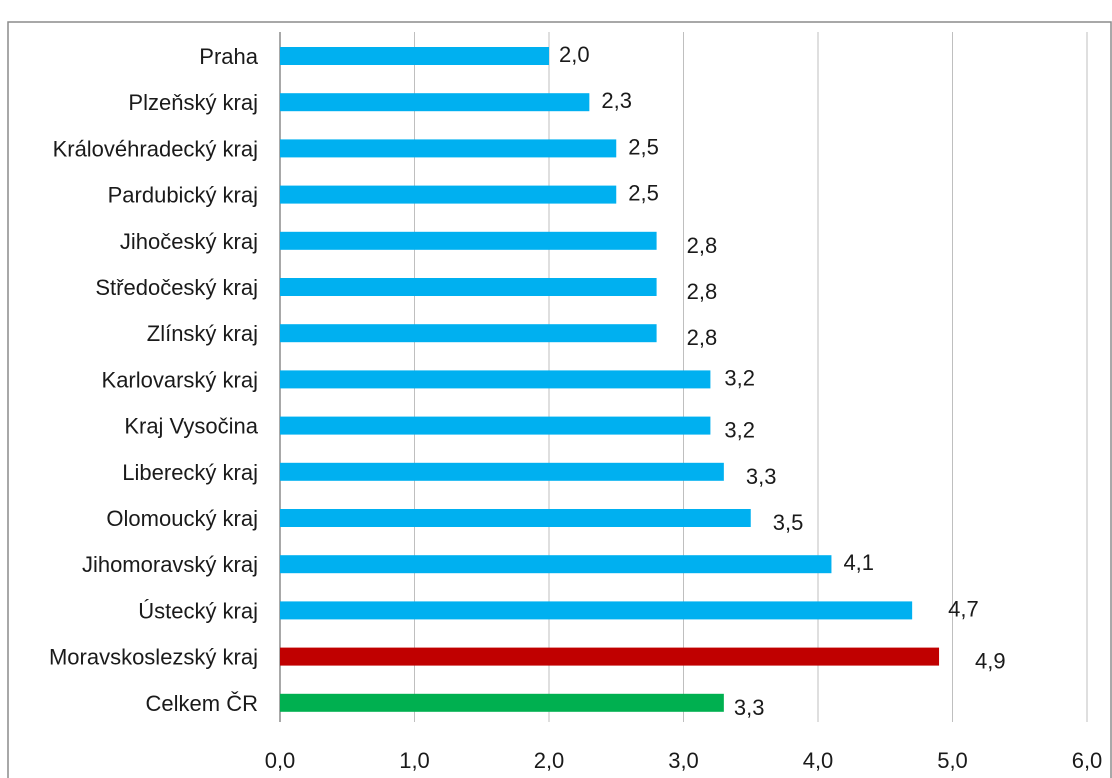  What do you see at coordinates (818, 760) in the screenshot?
I see `x-tick-label-4: 4,0` at bounding box center [818, 760].